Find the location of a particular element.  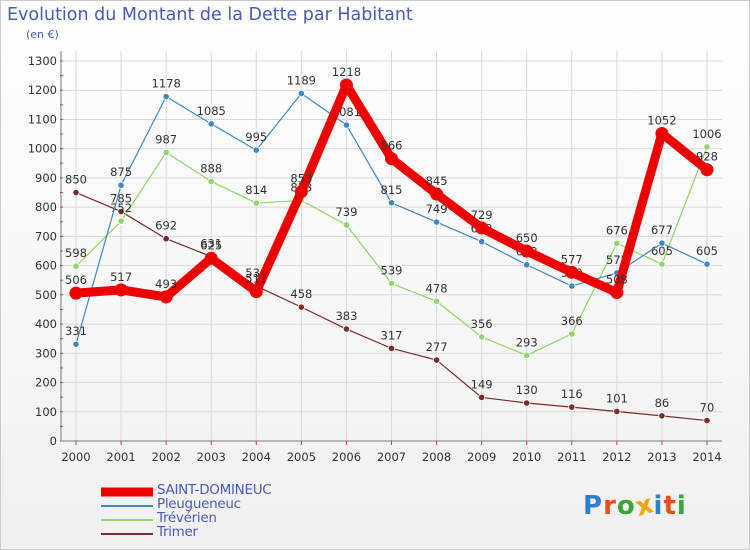

data-label: 631 is located at coordinates (211, 244).